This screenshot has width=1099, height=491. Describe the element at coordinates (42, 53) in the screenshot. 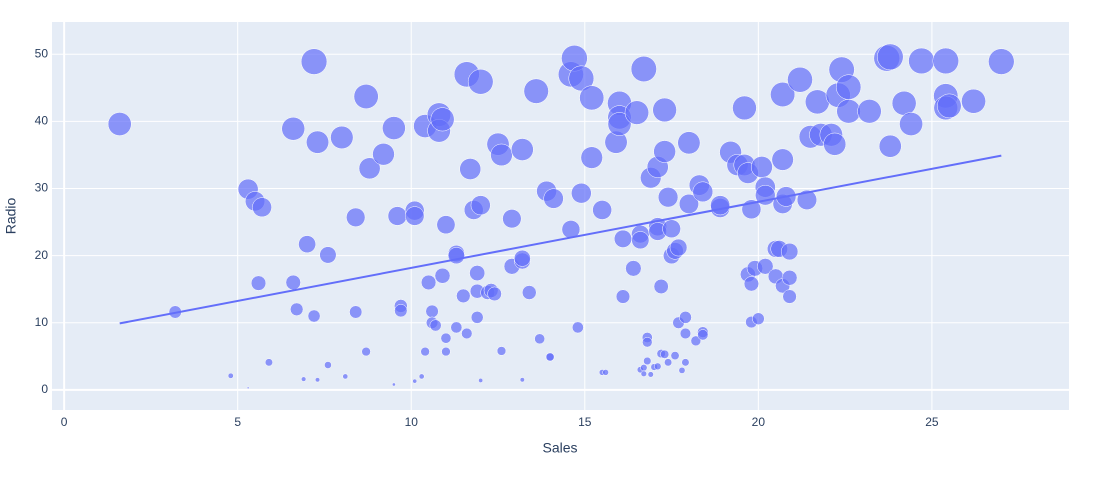

I see `y-tick-label: 50` at that location.